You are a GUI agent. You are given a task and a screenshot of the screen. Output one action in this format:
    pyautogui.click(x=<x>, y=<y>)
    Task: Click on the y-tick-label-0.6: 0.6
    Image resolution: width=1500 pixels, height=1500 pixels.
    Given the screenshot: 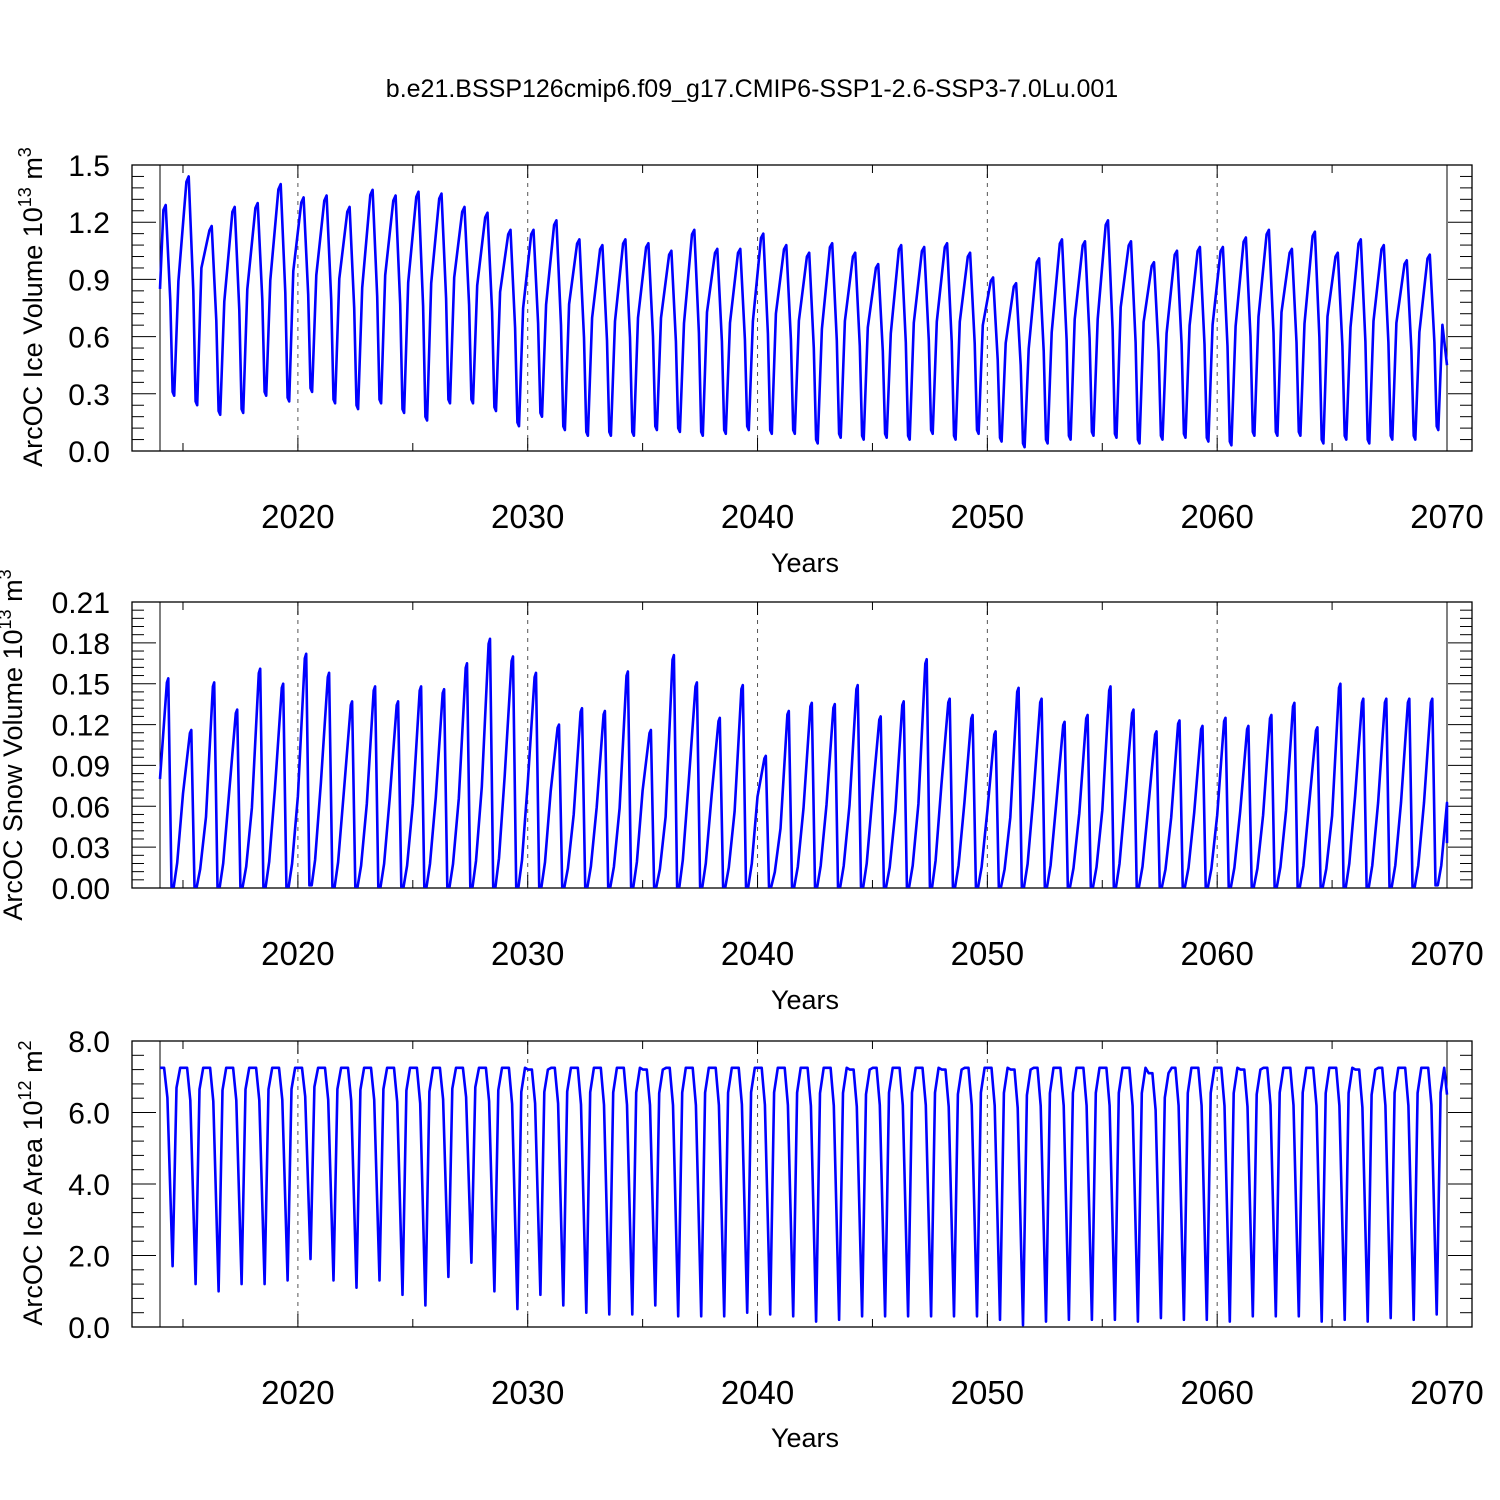 What is the action you would take?
    pyautogui.click(x=89, y=338)
    